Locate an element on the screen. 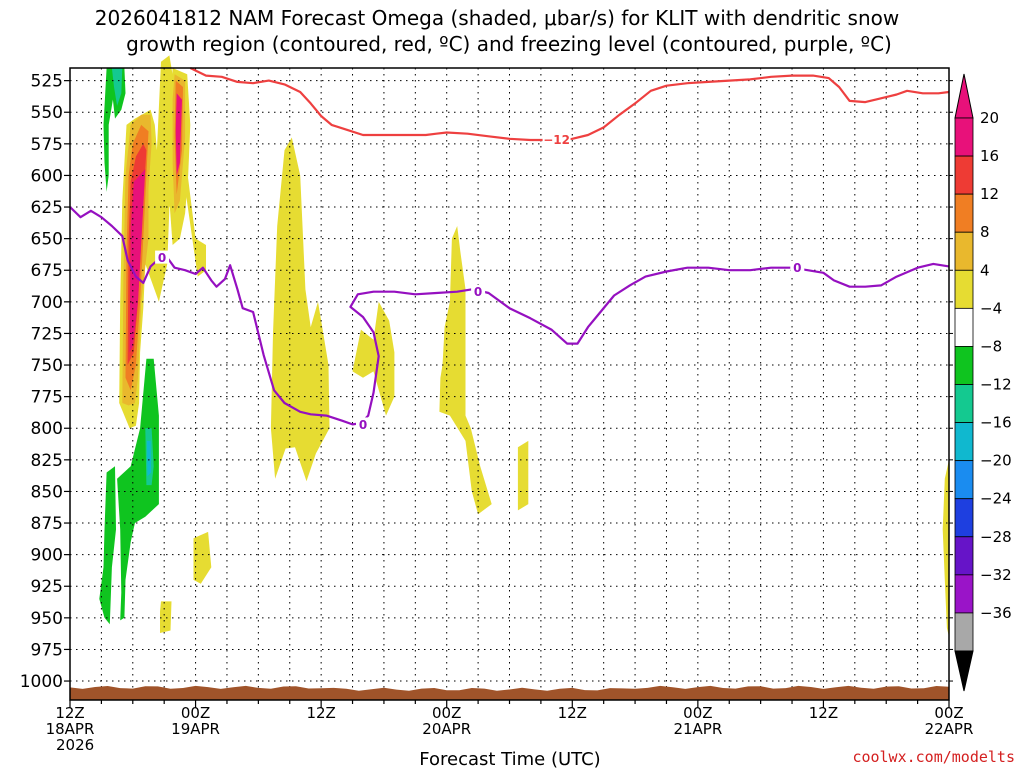 The height and width of the screenshot is (768, 1024). colorbar-label-1: 16 is located at coordinates (989, 156).